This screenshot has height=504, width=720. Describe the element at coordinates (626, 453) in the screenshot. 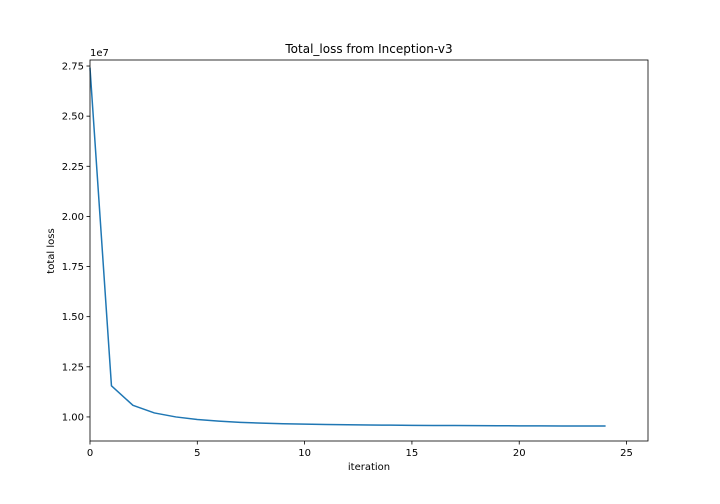

I see `x-tick-label: 25` at that location.